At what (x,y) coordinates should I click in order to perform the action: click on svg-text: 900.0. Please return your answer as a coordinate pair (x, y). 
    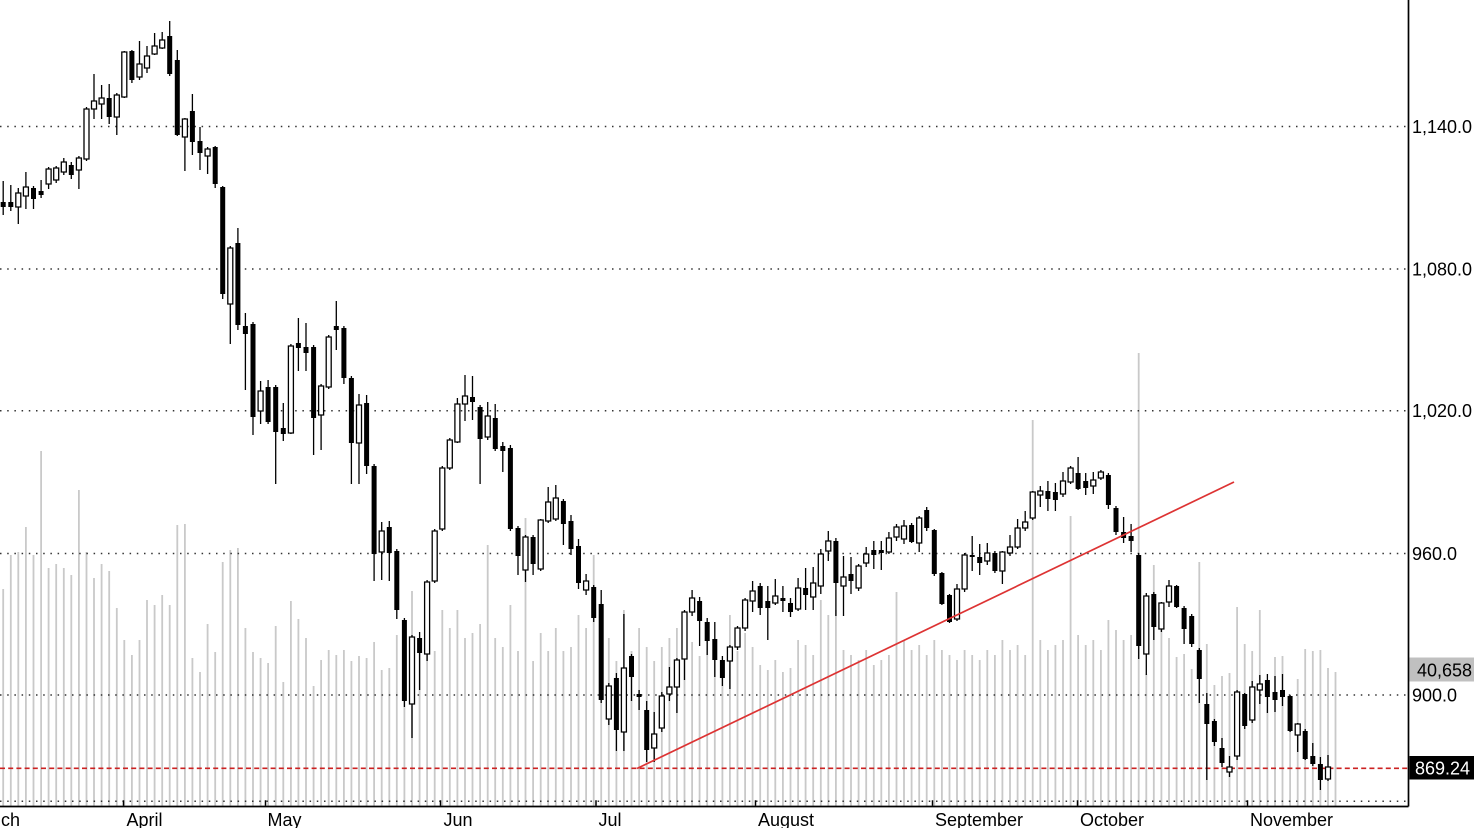
    Looking at the image, I should click on (1434, 696).